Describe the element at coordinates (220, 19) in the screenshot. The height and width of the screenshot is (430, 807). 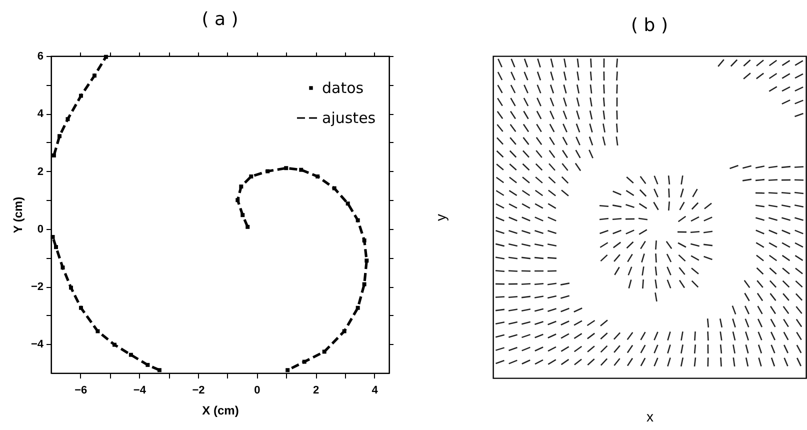
I see `chart-title: ( a )` at that location.